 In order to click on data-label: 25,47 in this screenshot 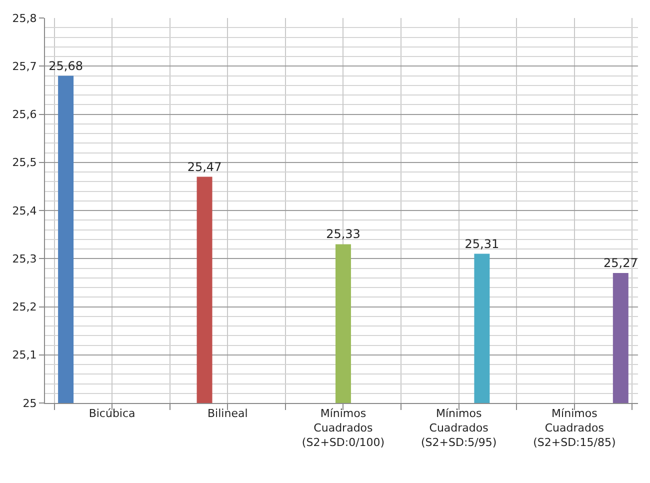, I will do `click(204, 167)`.